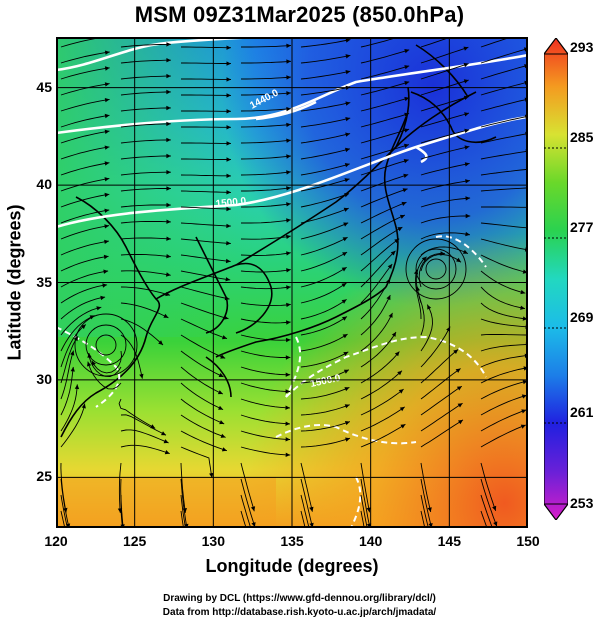  Describe the element at coordinates (528, 541) in the screenshot. I see `x-tick-label: 150` at that location.